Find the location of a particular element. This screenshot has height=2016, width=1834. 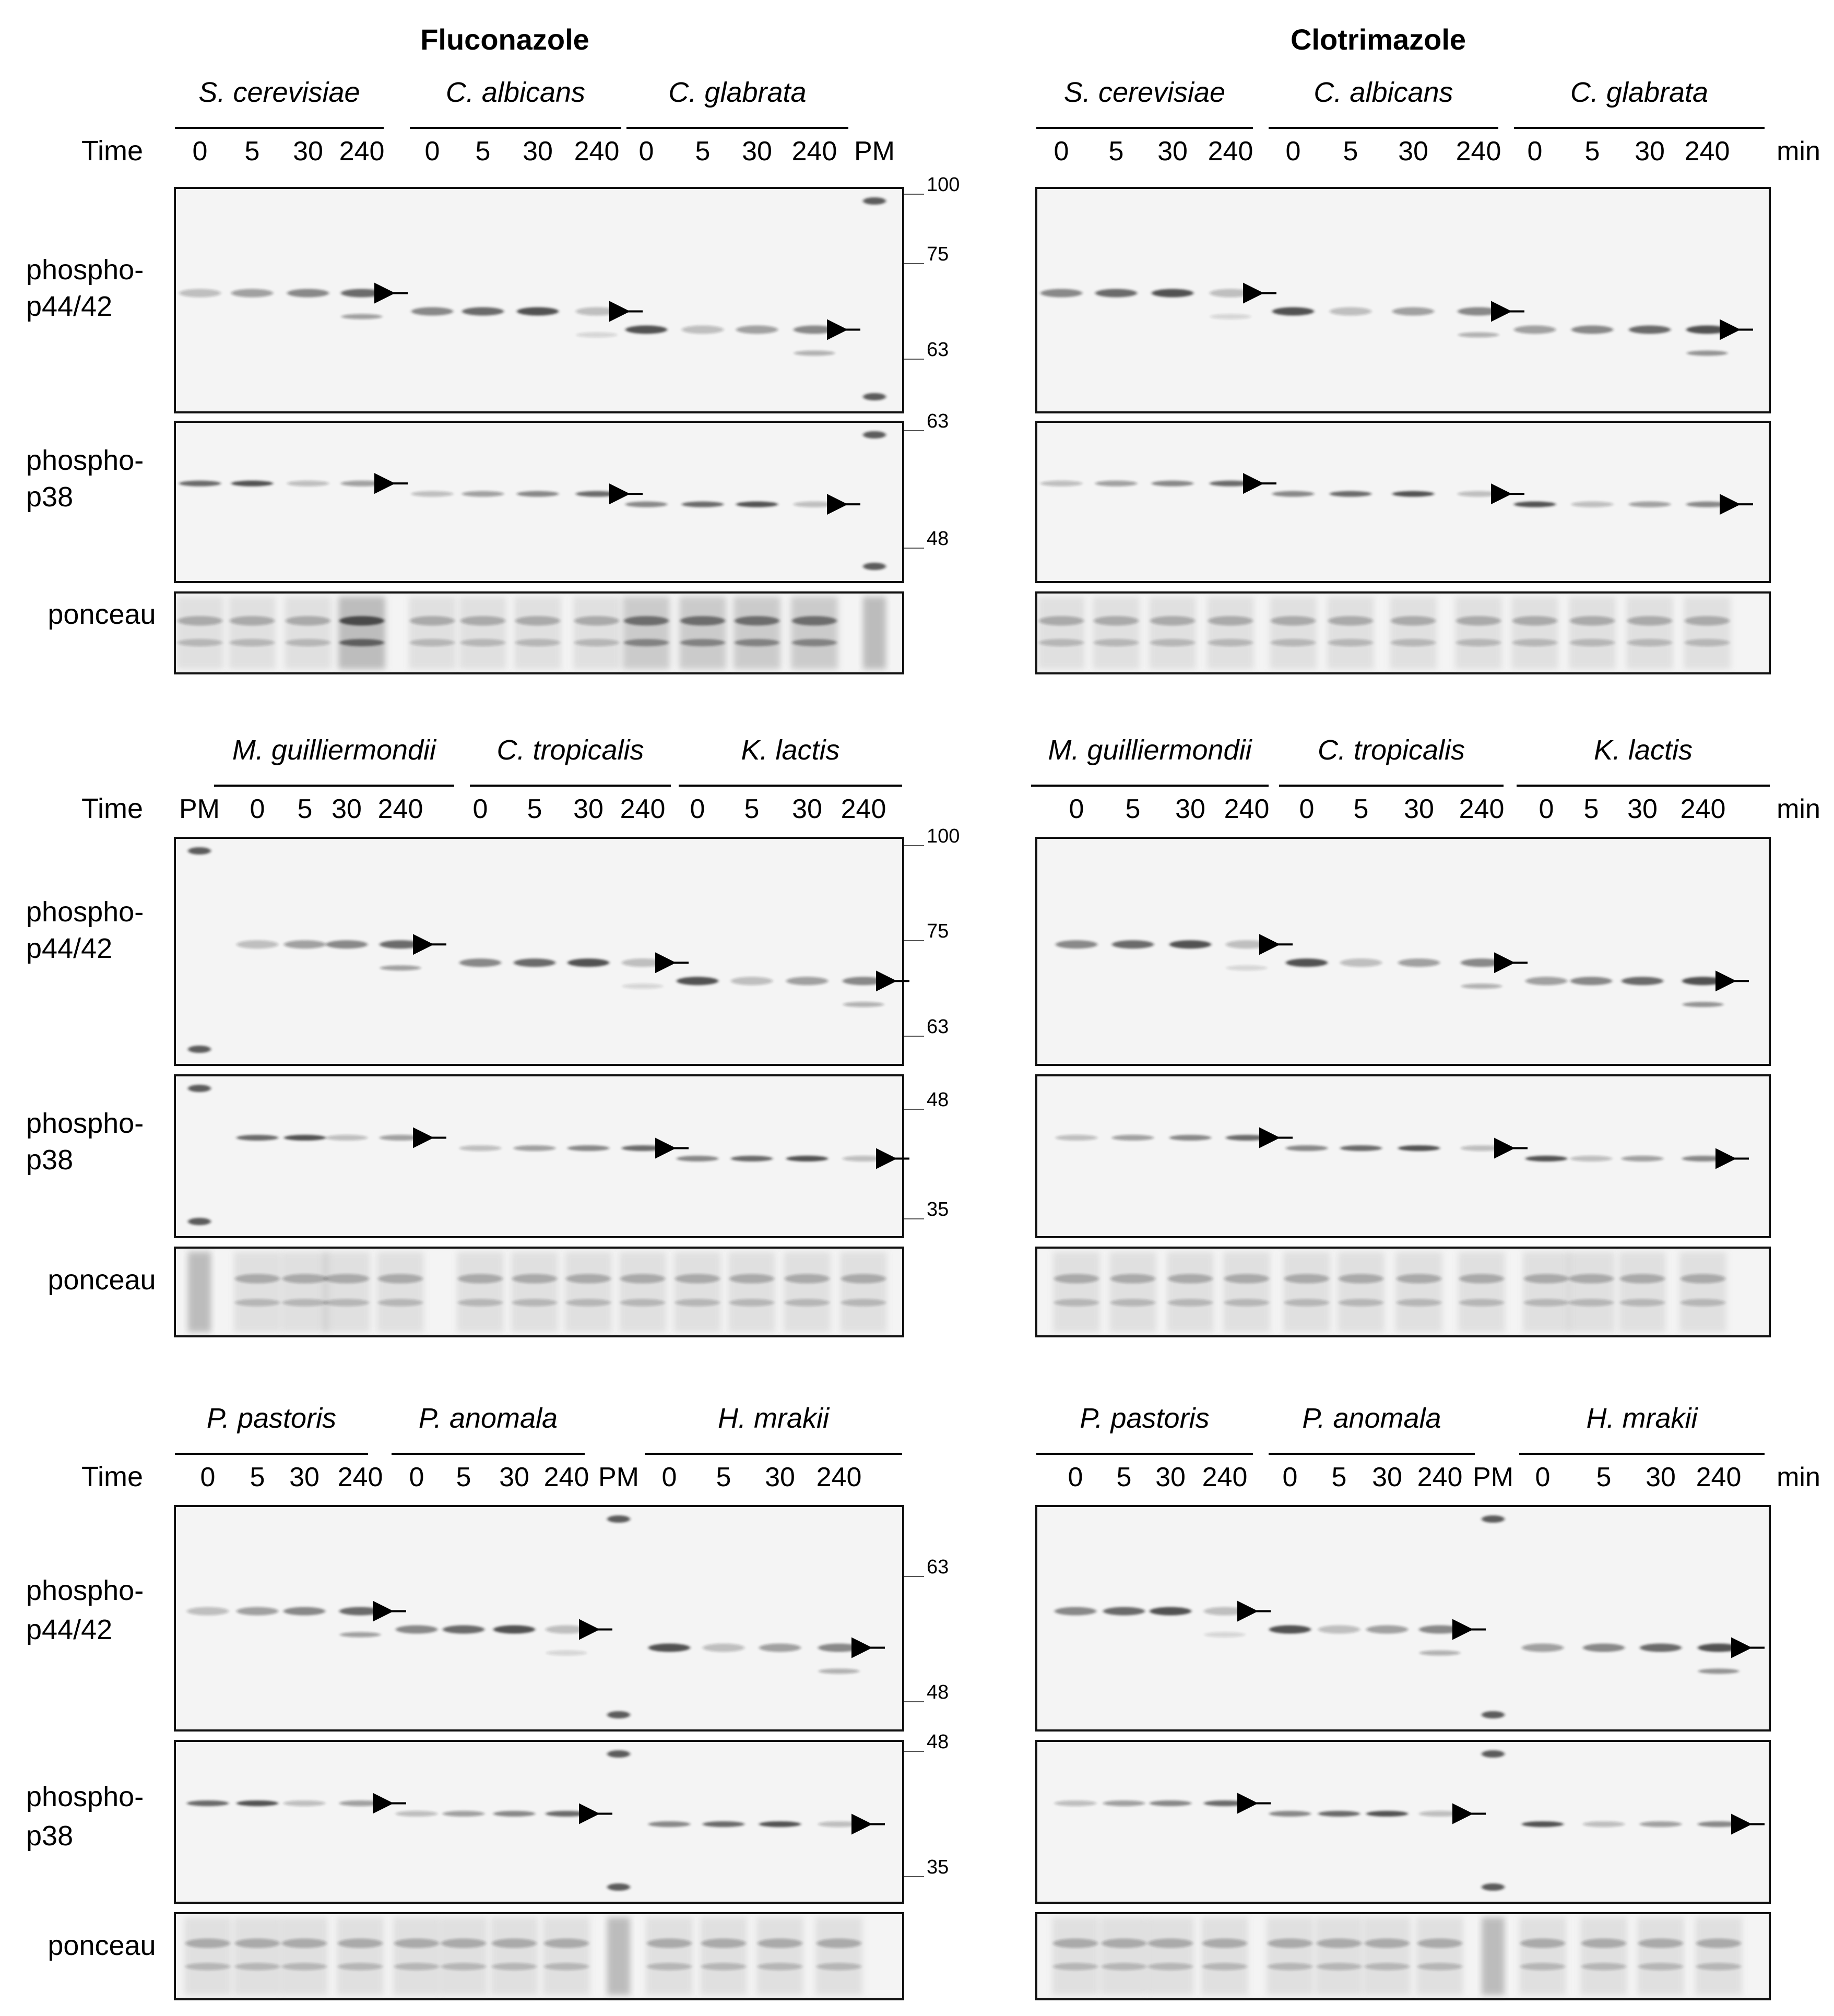

time-axis-label: Time is located at coordinates (112, 1476).